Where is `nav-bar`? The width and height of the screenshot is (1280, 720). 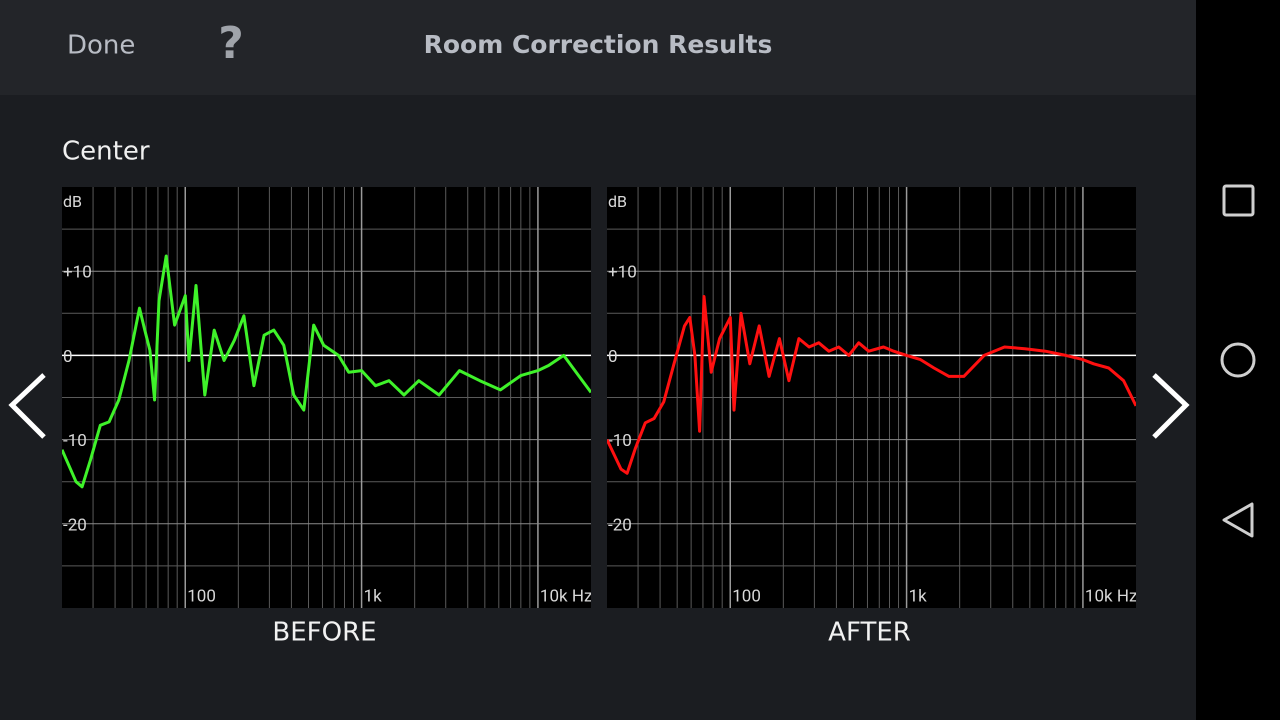
nav-bar is located at coordinates (1238, 360).